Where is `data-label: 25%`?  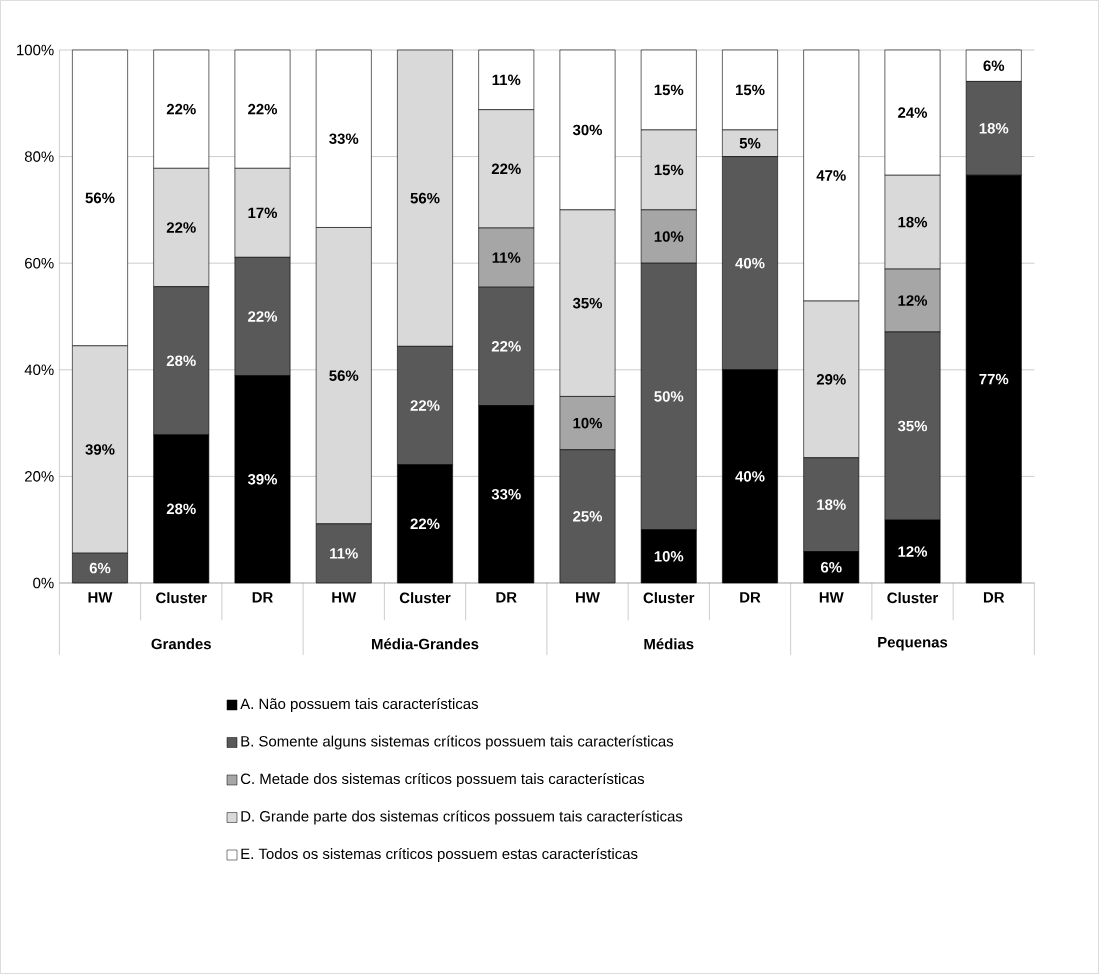 data-label: 25% is located at coordinates (588, 516).